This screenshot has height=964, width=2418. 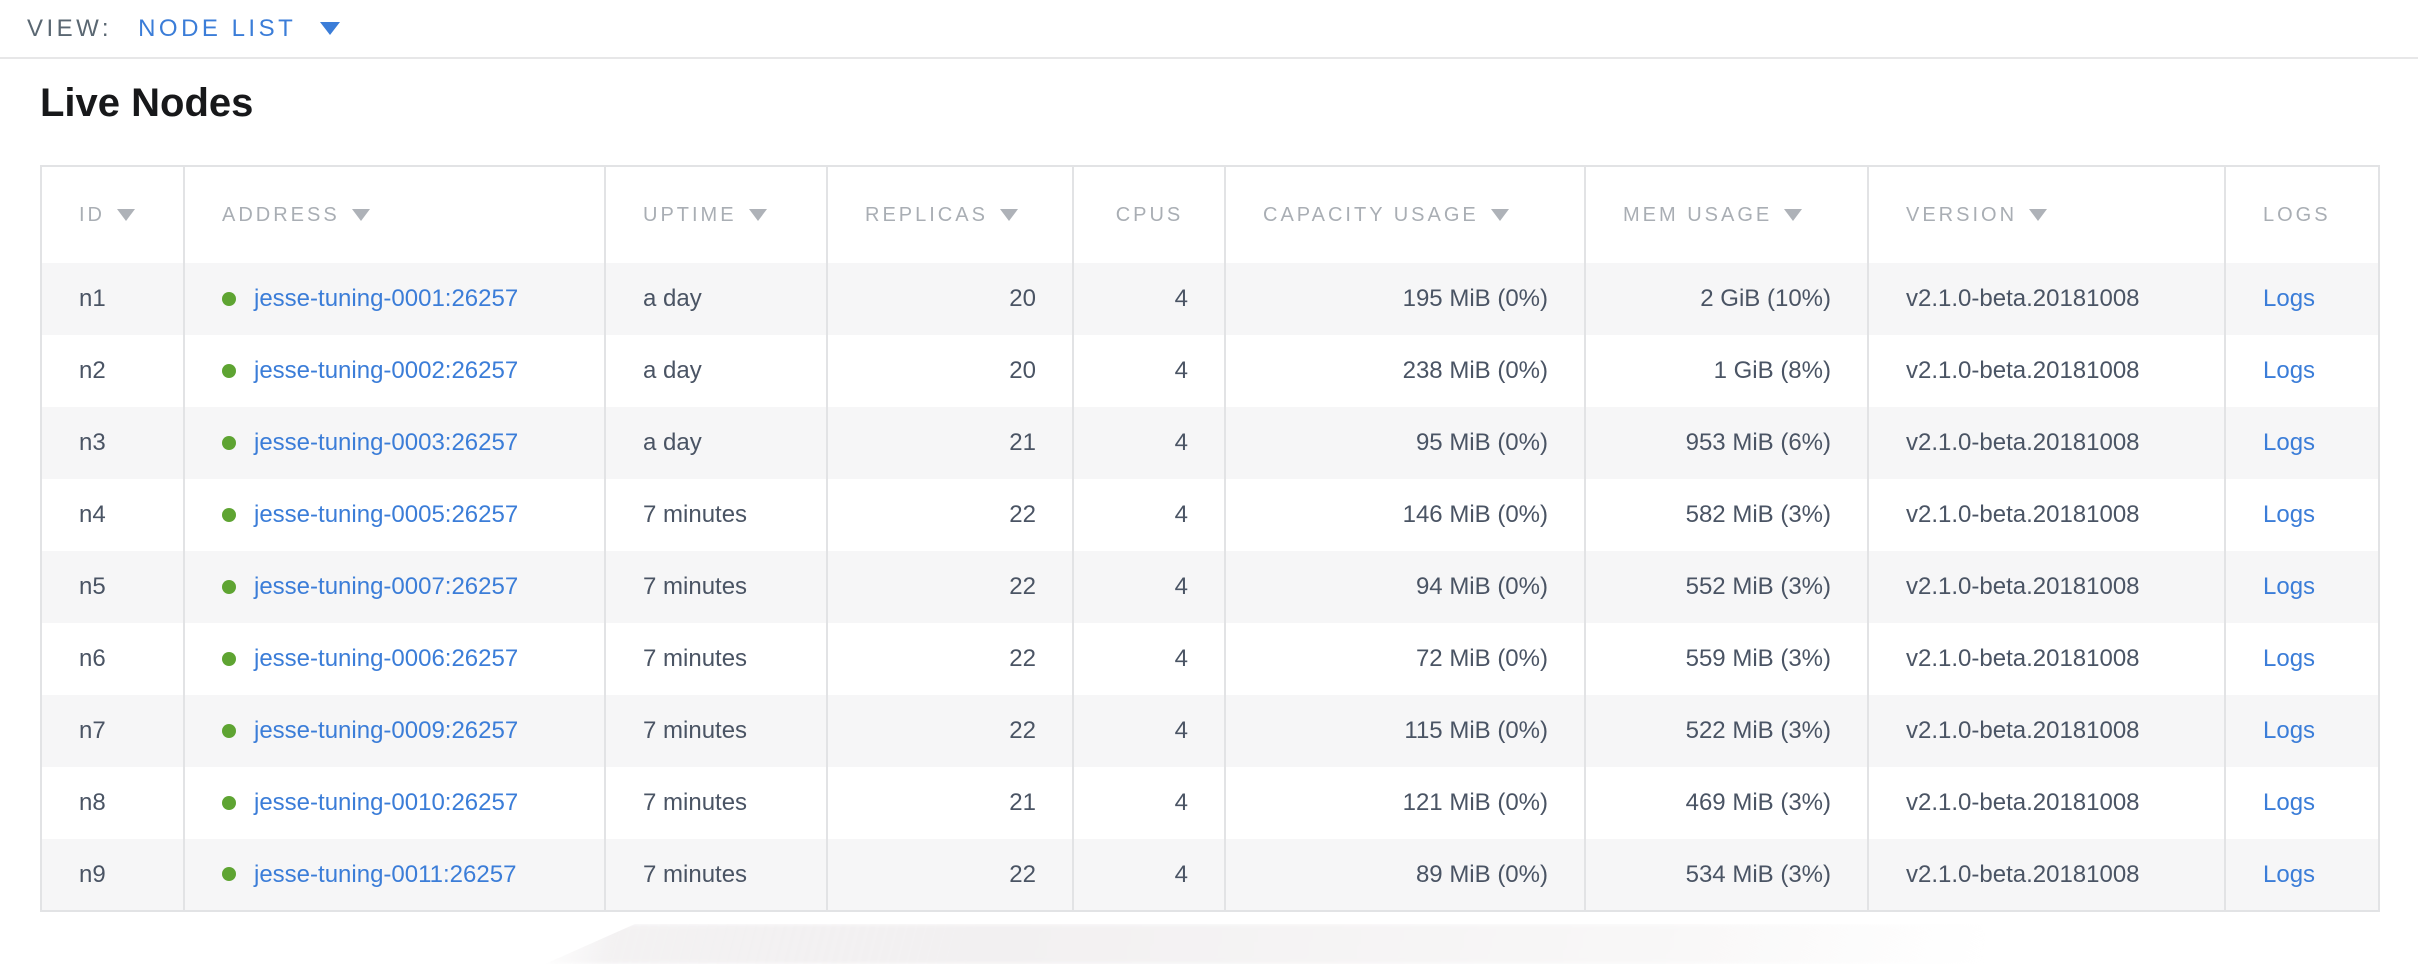 I want to click on cell-capacity_usage: 72 MiB (0%), so click(x=1404, y=659).